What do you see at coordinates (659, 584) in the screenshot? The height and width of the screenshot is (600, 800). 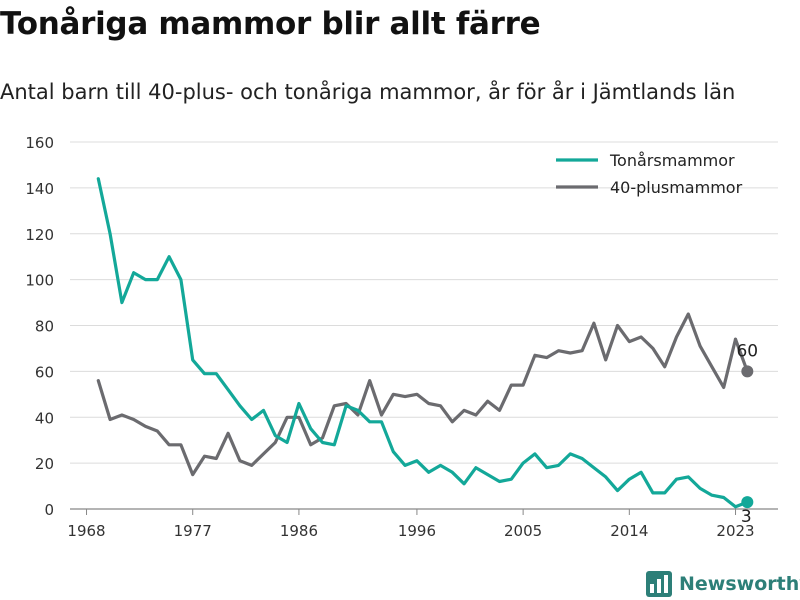 I see `newsworthy-bar-logo-icon` at bounding box center [659, 584].